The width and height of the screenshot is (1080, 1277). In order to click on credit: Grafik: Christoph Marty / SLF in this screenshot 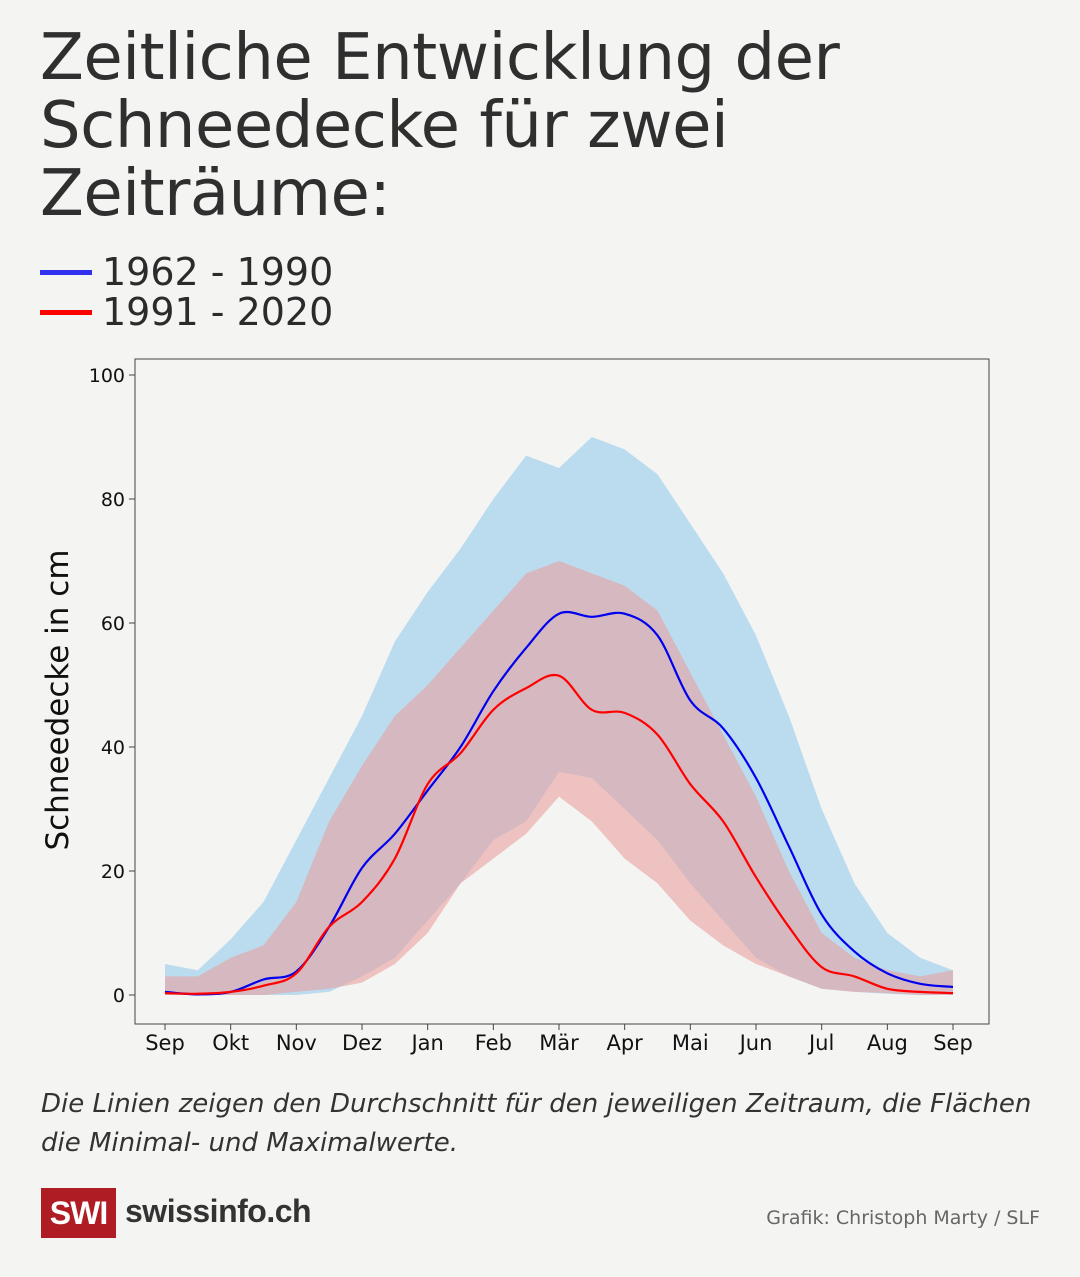, I will do `click(903, 1218)`.